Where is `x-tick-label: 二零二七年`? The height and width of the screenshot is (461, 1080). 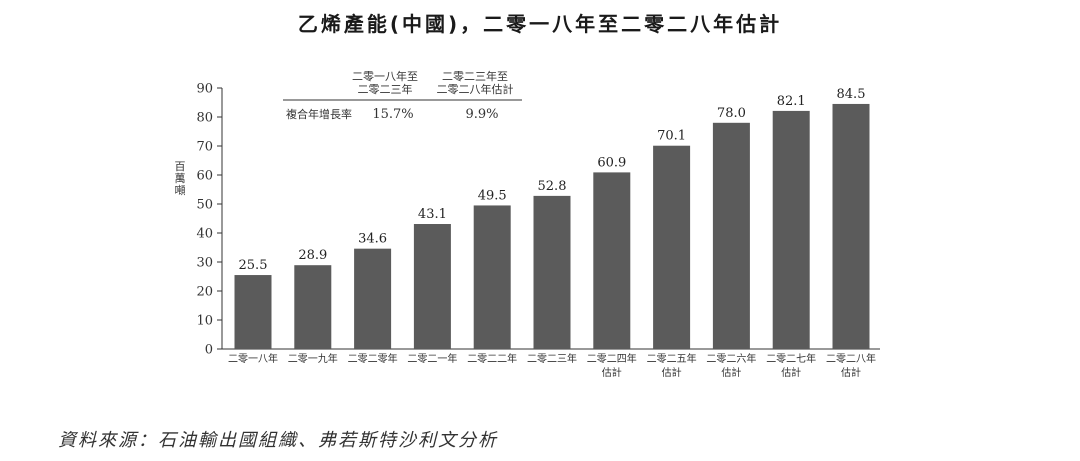 x-tick-label: 二零二七年 is located at coordinates (791, 358).